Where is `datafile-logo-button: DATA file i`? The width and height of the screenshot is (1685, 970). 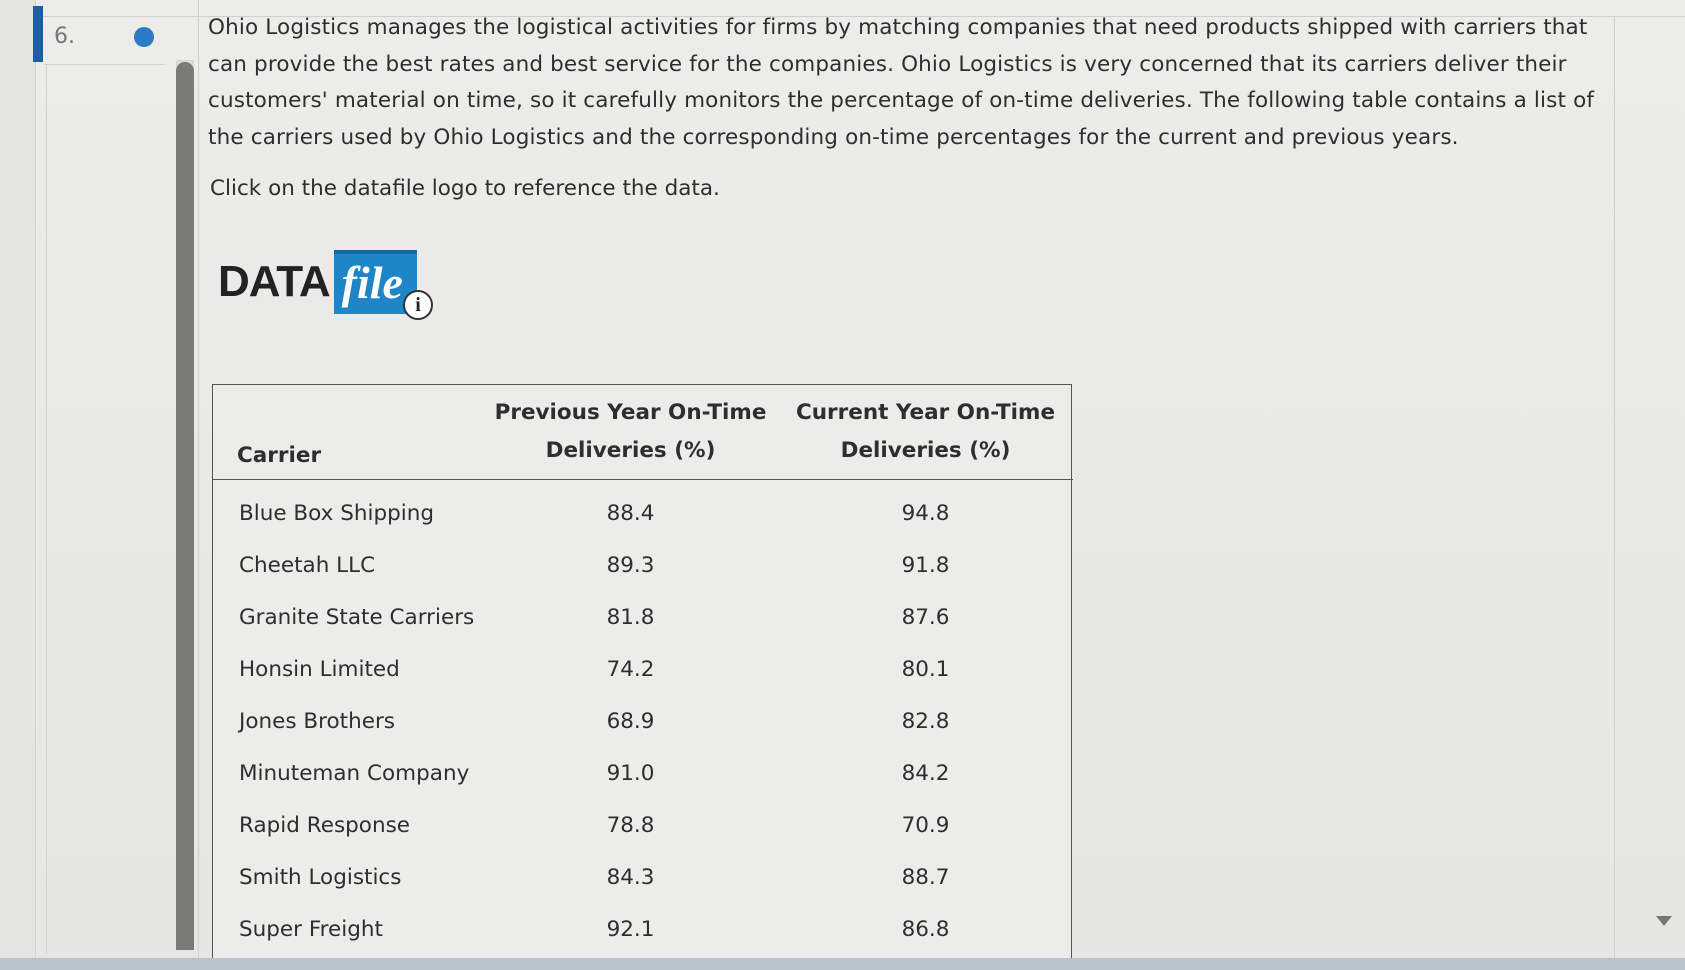
datafile-logo-button: DATA file i is located at coordinates (325, 285).